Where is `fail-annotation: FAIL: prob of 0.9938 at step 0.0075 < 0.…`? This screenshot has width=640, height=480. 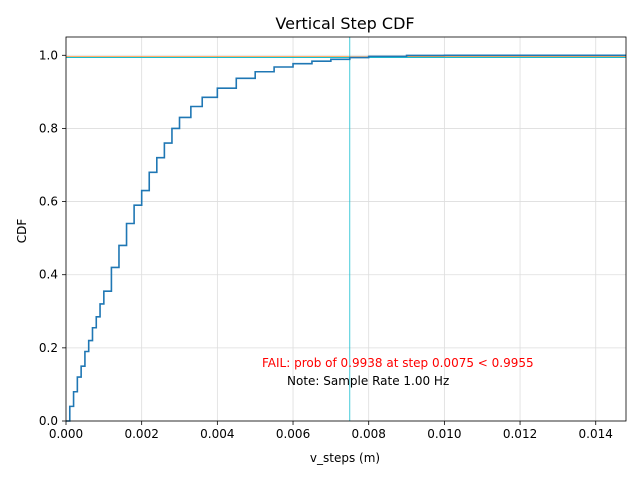 fail-annotation: FAIL: prob of 0.9938 at step 0.0075 < 0.… is located at coordinates (398, 363).